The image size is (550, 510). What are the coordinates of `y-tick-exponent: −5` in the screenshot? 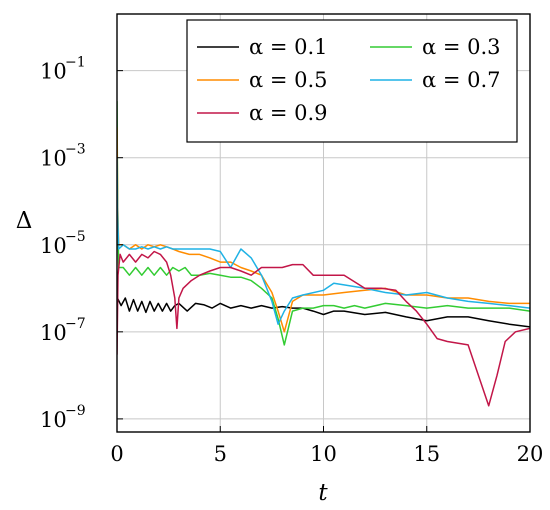 It's located at (75, 237).